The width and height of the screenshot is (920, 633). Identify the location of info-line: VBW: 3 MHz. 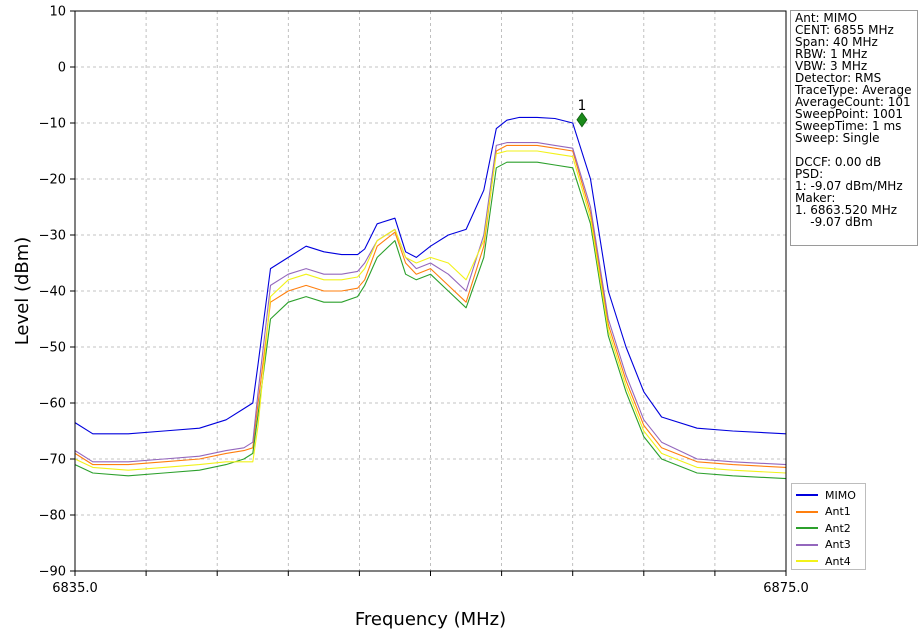
(831, 66).